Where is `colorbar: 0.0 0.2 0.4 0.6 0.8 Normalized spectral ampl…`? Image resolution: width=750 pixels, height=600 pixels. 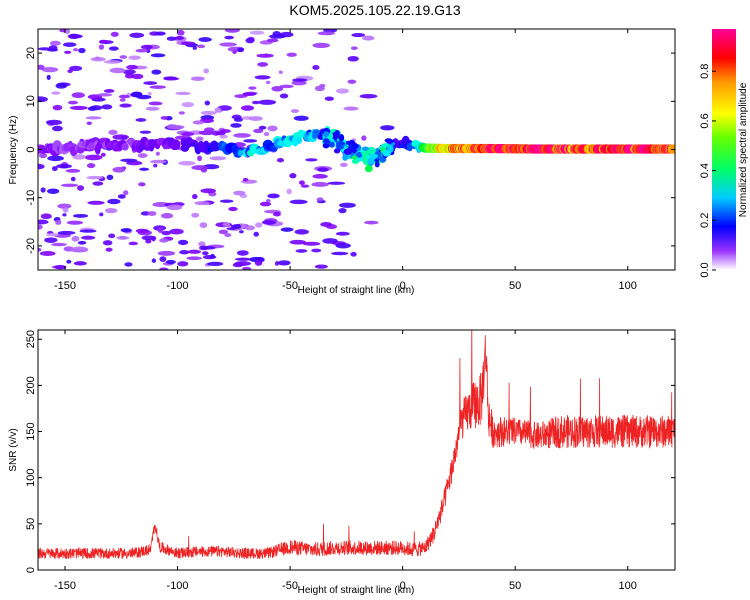 colorbar: 0.0 0.2 0.4 0.6 0.8 Normalized spectral ampl… is located at coordinates (724, 153).